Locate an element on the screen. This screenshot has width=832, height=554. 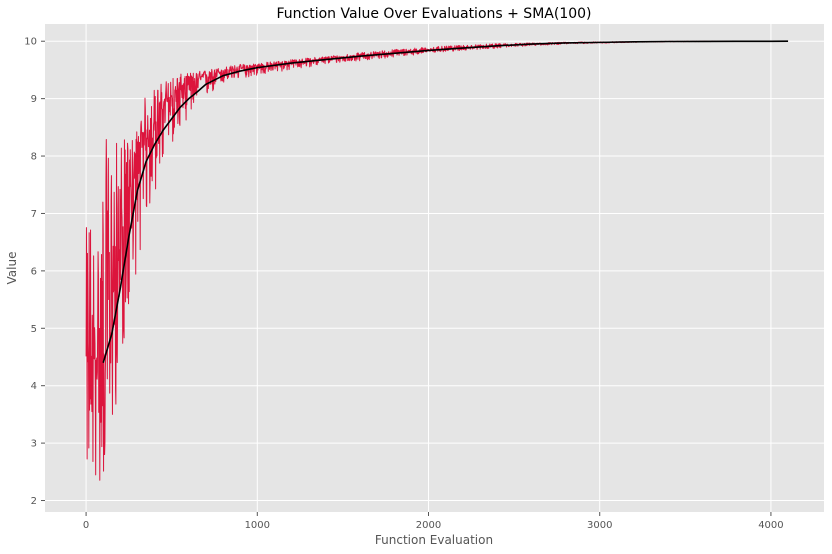
x-tick-label: 1000 is located at coordinates (257, 525).